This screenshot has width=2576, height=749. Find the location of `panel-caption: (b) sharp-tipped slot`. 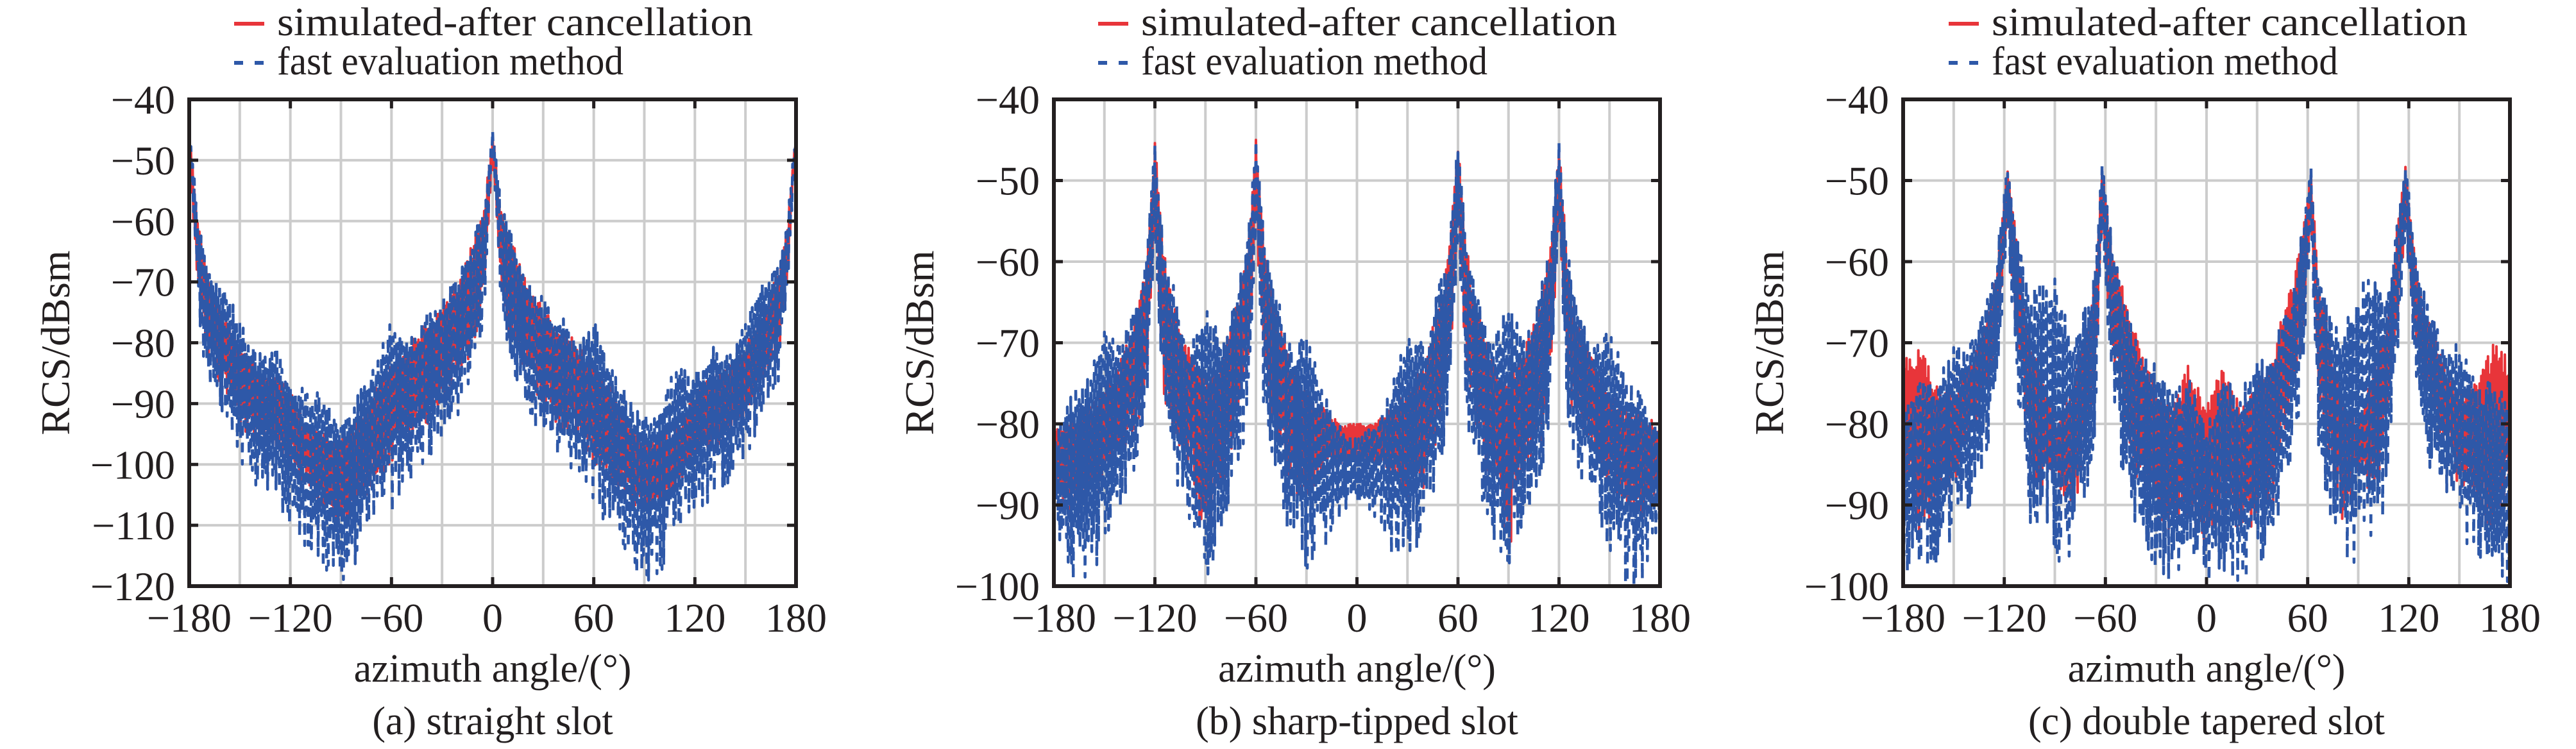

panel-caption: (b) sharp-tipped slot is located at coordinates (1357, 721).